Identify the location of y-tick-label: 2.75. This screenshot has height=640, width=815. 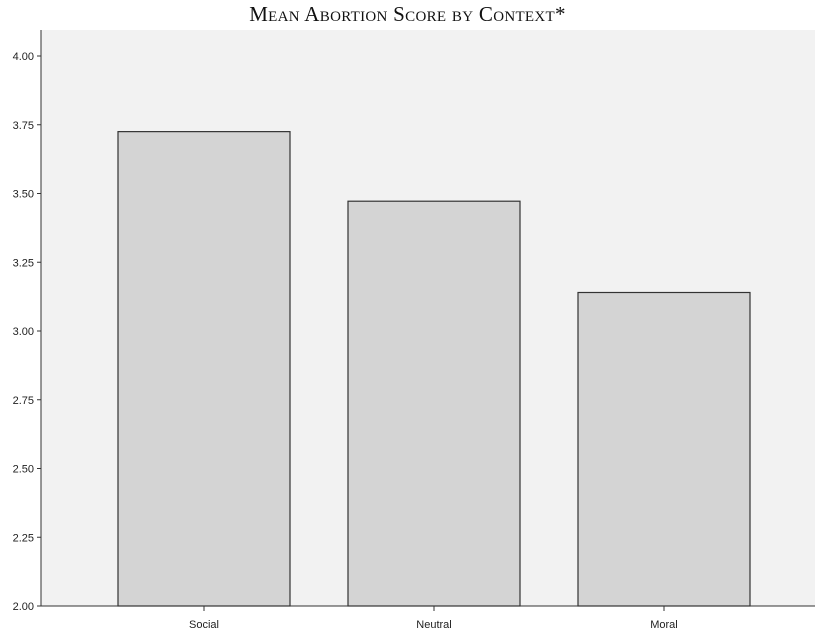
(23, 401).